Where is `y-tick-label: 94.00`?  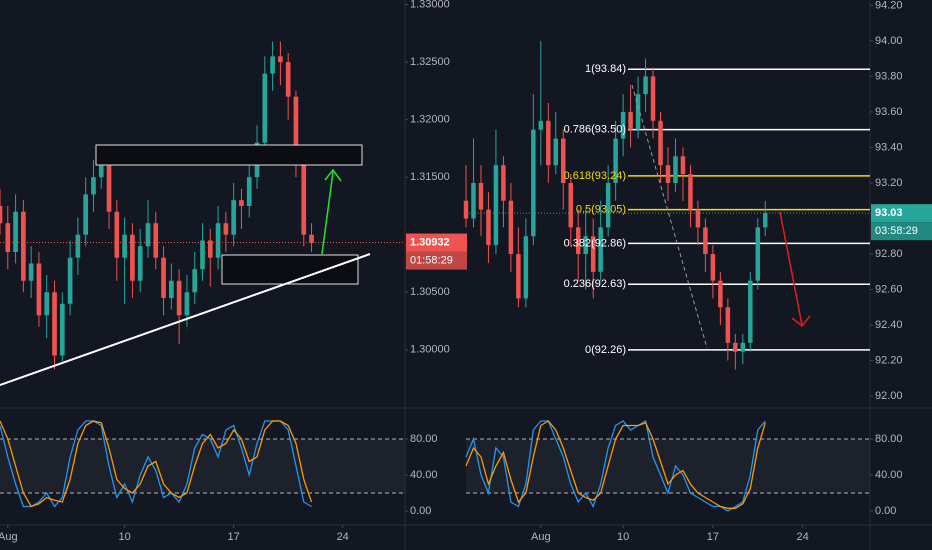 y-tick-label: 94.00 is located at coordinates (889, 41).